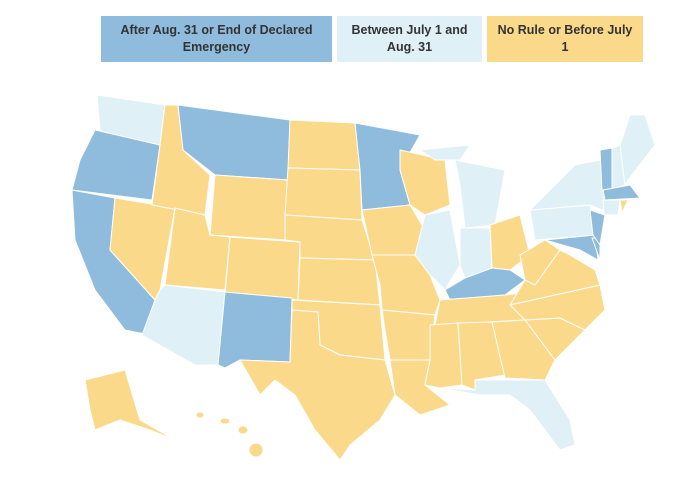  What do you see at coordinates (565, 39) in the screenshot?
I see `legend-item: No Rule or Before July 1` at bounding box center [565, 39].